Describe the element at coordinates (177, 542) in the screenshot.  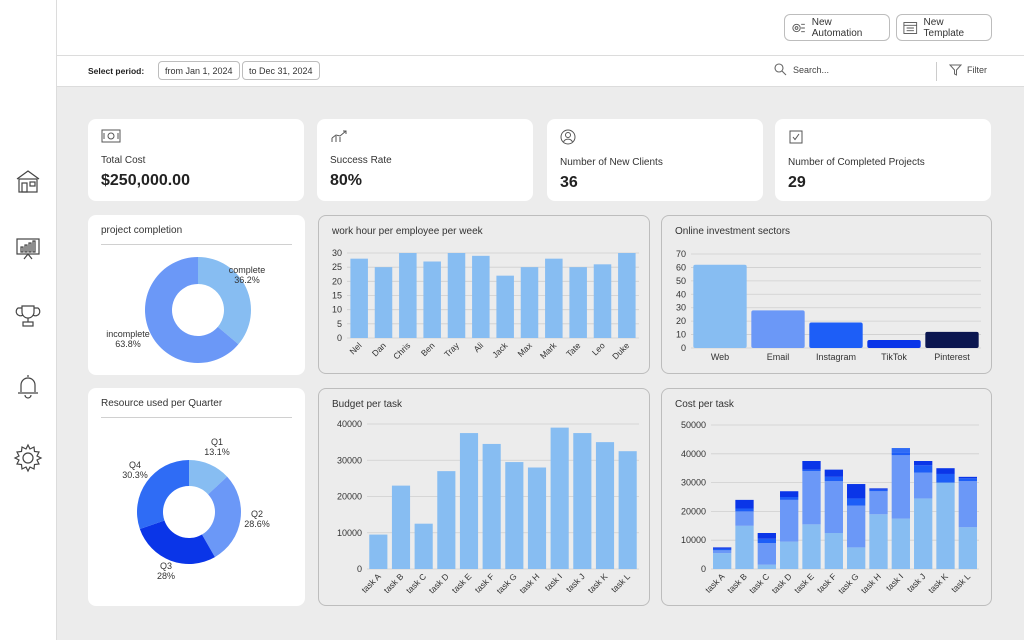
I see `pie-slice-q3` at that location.